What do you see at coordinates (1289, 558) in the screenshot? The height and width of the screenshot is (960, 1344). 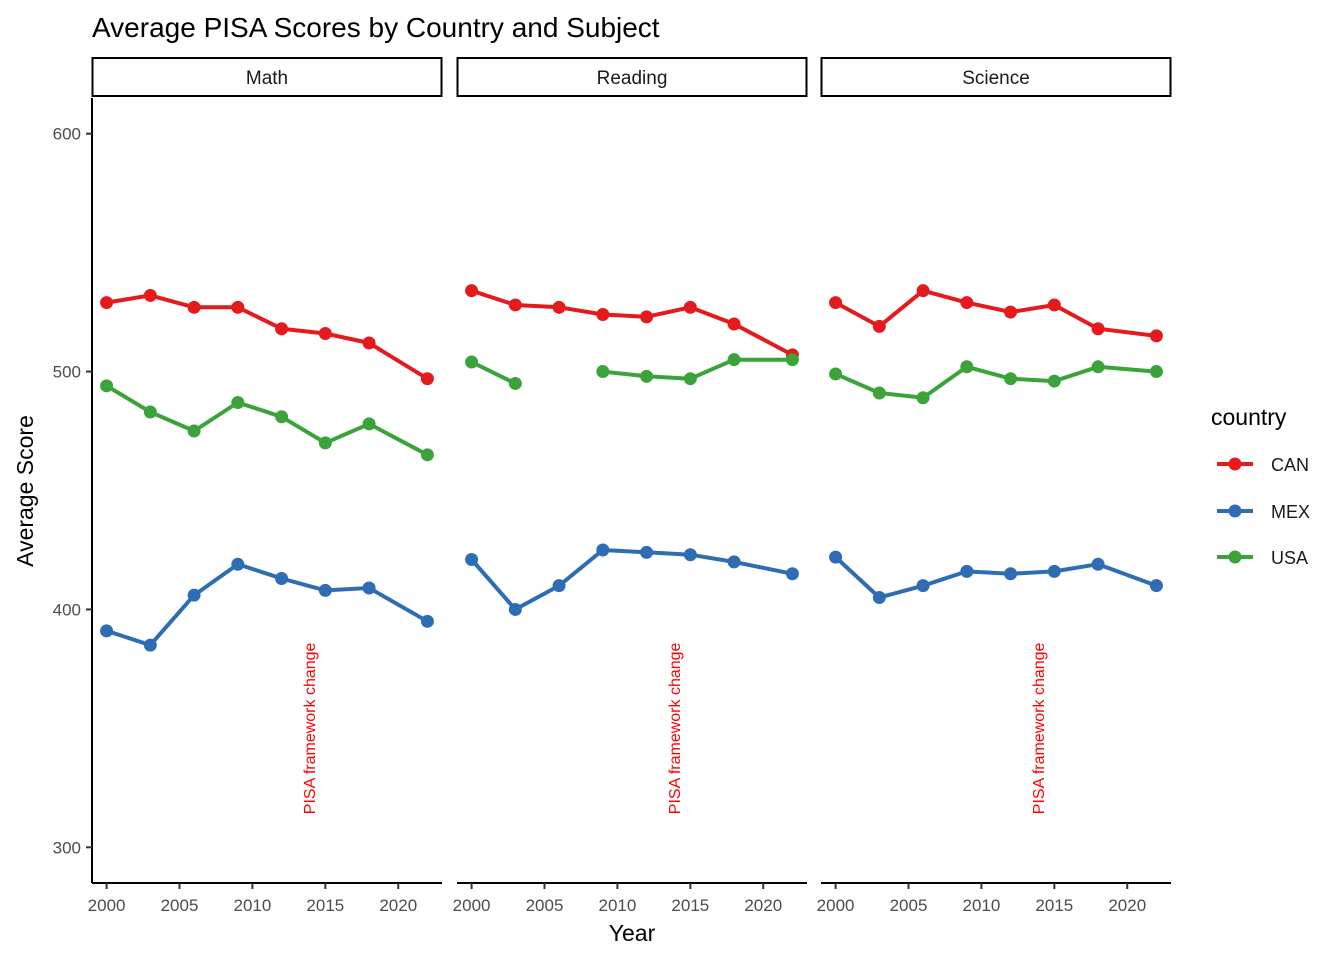 I see `legend-label: USA` at bounding box center [1289, 558].